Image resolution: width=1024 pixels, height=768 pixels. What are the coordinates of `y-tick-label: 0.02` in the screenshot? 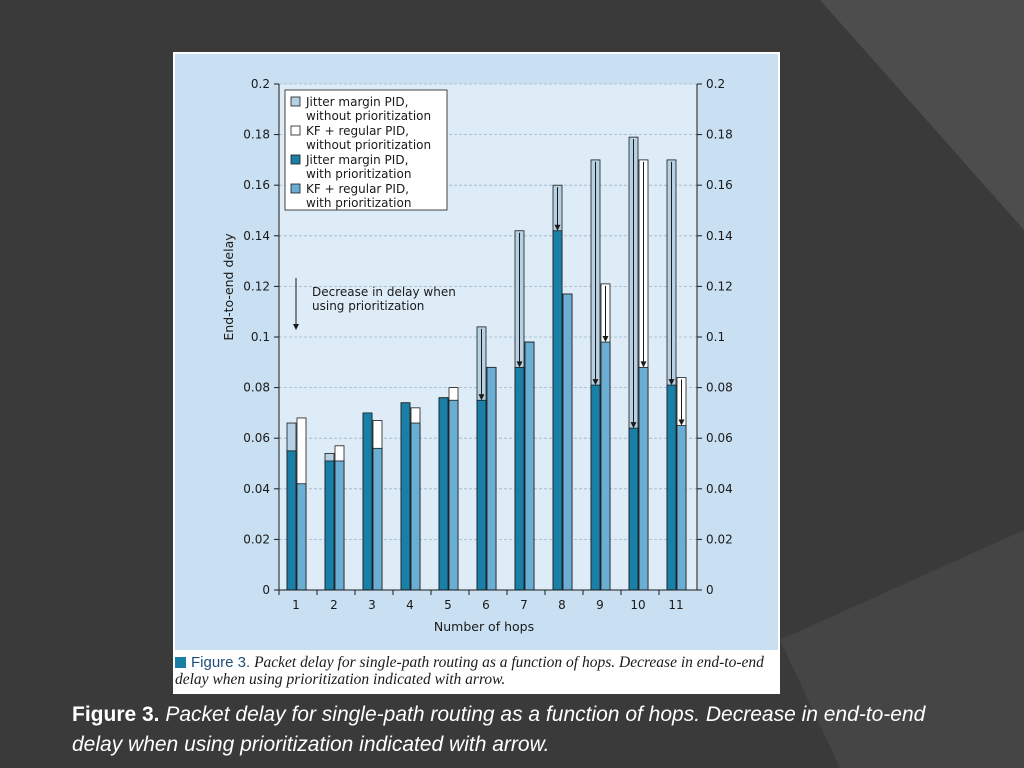 It's located at (256, 539).